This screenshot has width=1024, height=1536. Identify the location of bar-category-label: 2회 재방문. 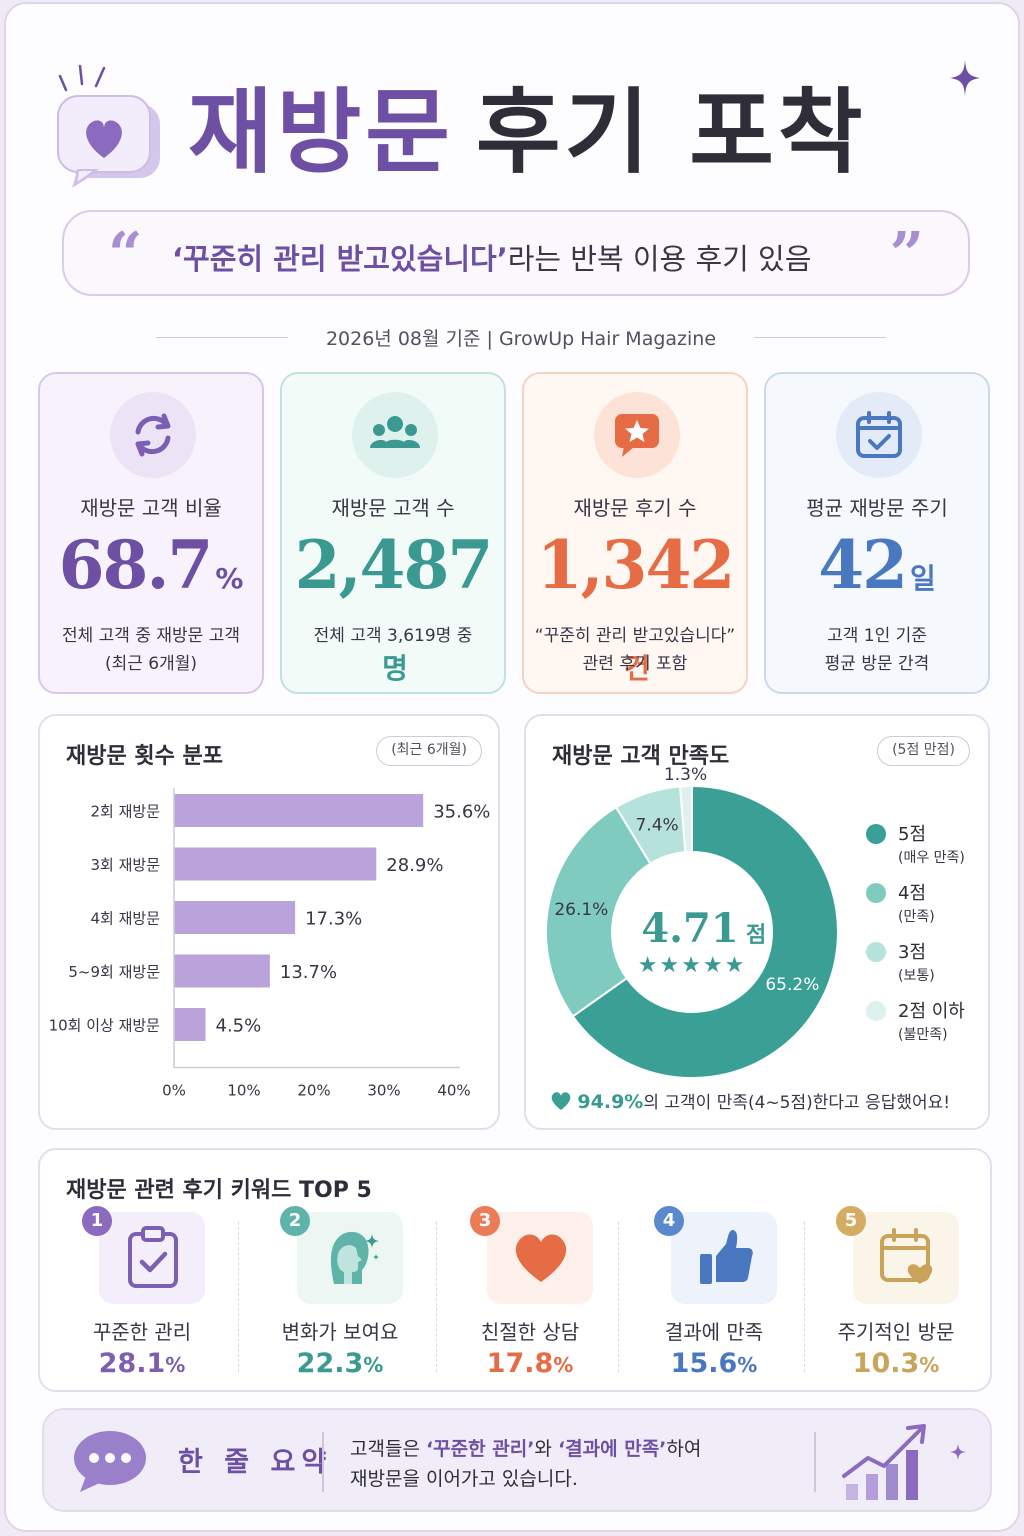
(125, 812).